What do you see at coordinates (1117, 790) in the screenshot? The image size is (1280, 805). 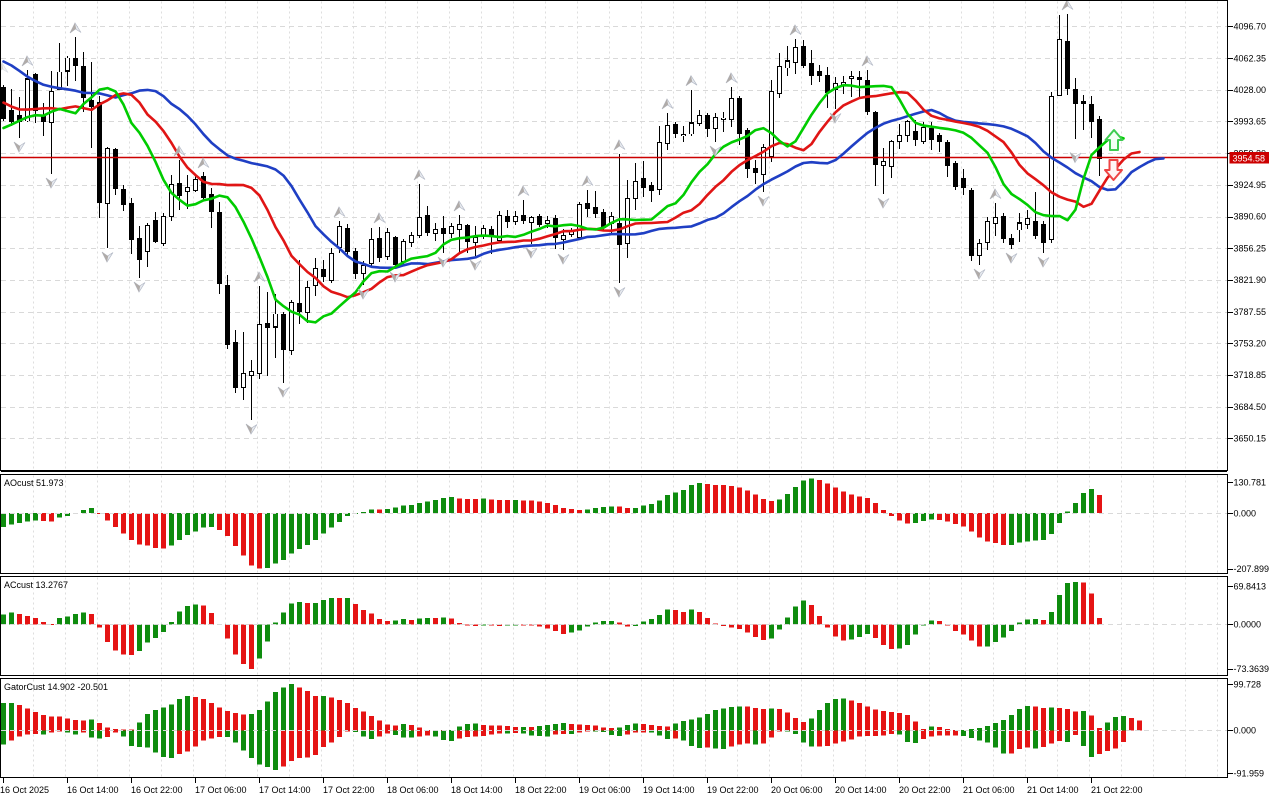 I see `svg-text: 21 Oct 22:00` at bounding box center [1117, 790].